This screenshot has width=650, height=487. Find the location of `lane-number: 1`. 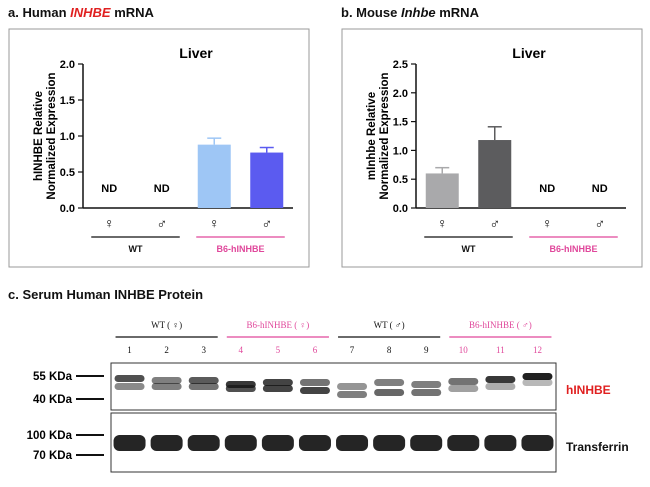

lane-number: 1 is located at coordinates (129, 350).